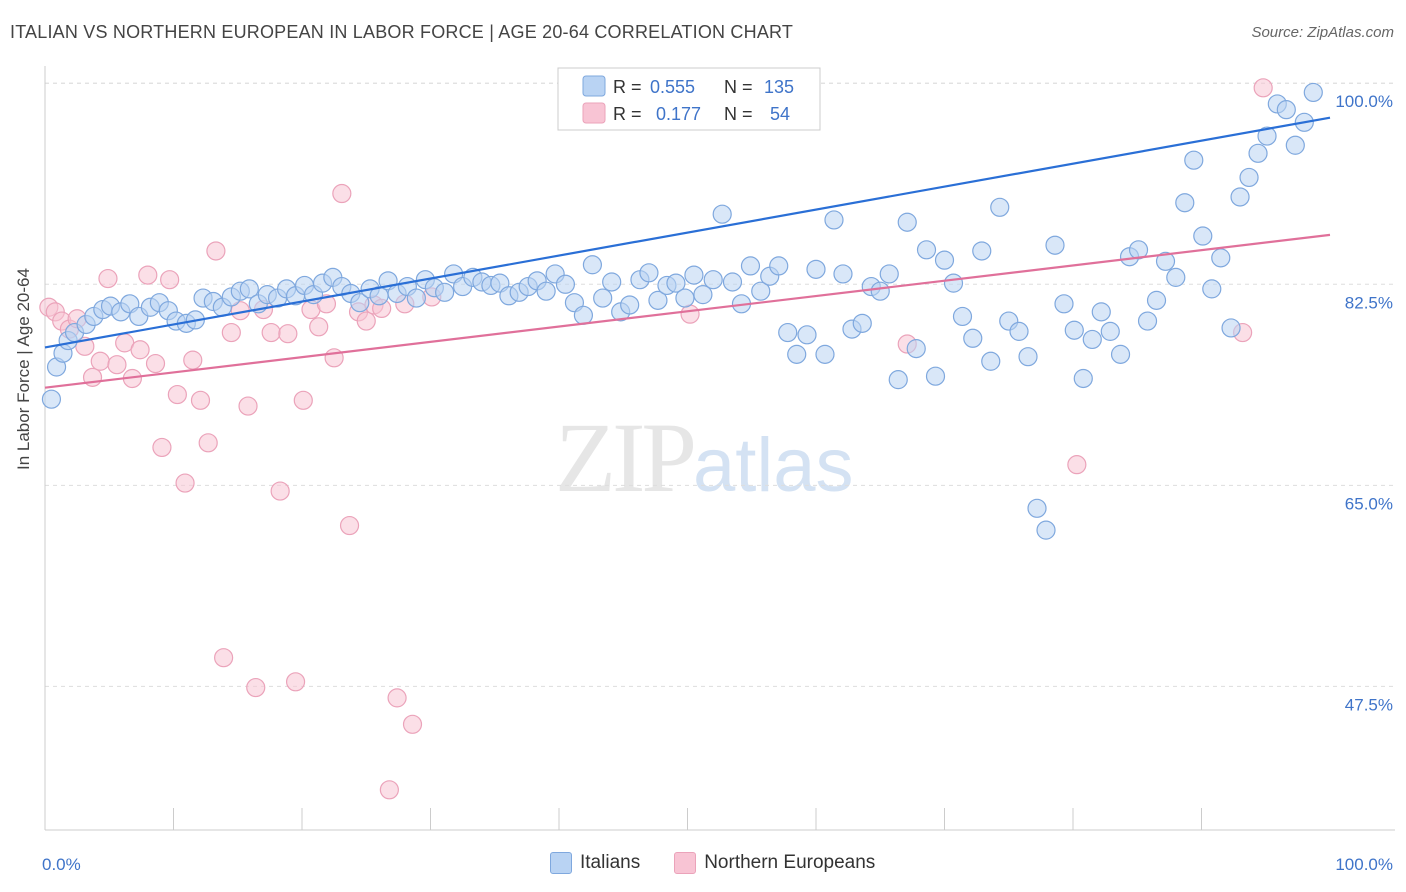 This screenshot has width=1406, height=892. Describe the element at coordinates (1364, 101) in the screenshot. I see `y-tick-label: 100.0%` at that location.